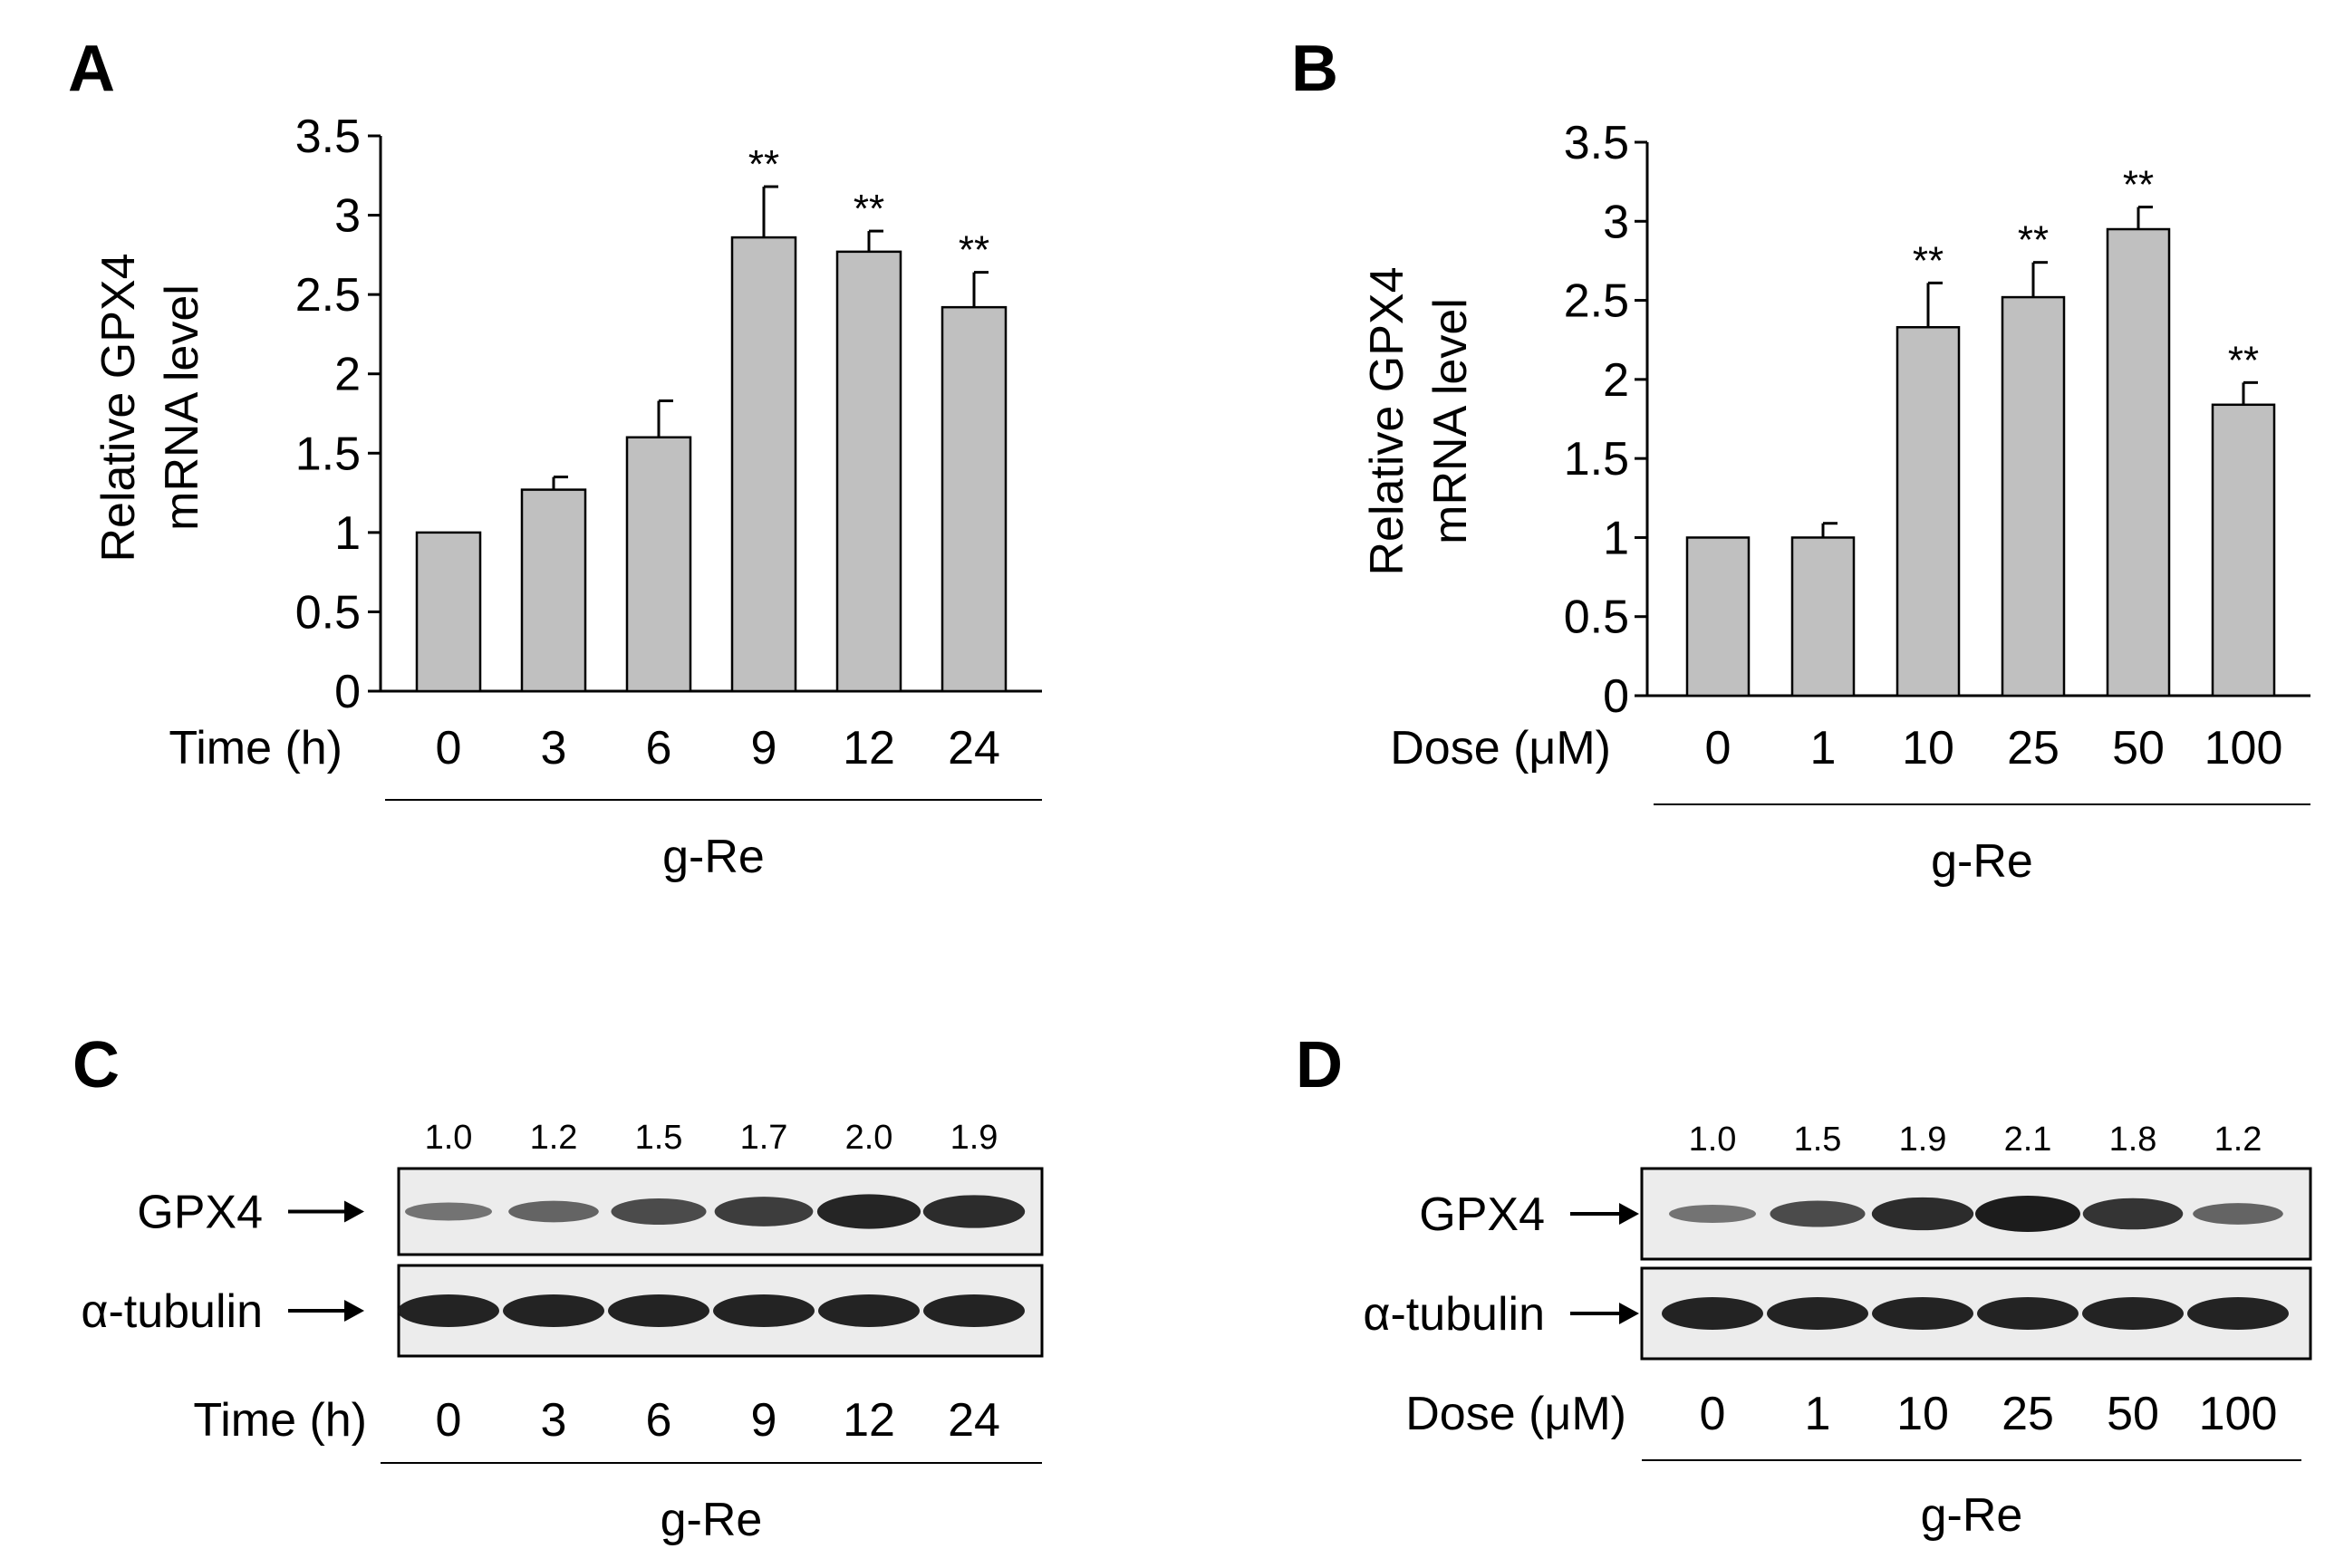 Image resolution: width=2344 pixels, height=1568 pixels. What do you see at coordinates (118, 407) in the screenshot?
I see `panel-a-ylabel-line1: Relative GPX4` at bounding box center [118, 407].